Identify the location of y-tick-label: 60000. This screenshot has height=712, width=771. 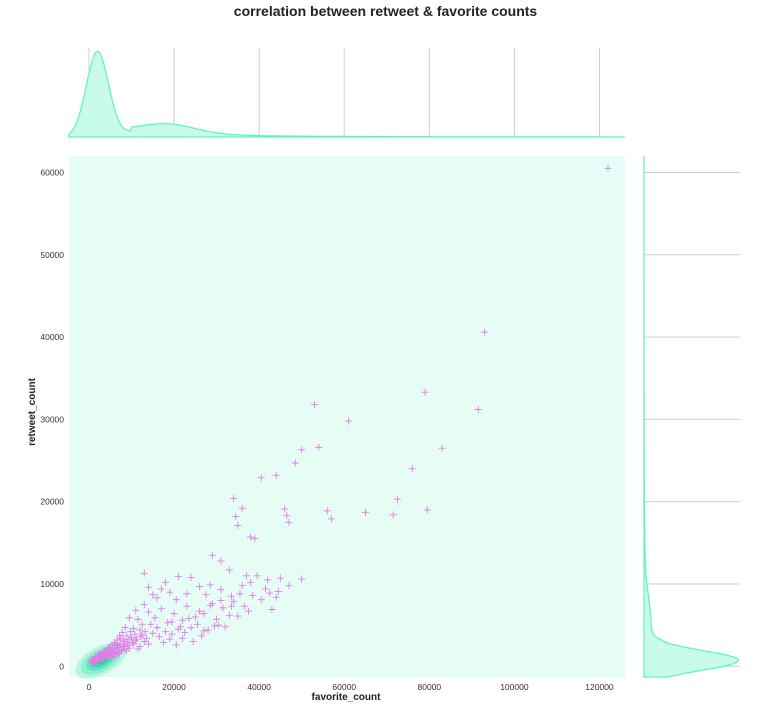
(52, 172).